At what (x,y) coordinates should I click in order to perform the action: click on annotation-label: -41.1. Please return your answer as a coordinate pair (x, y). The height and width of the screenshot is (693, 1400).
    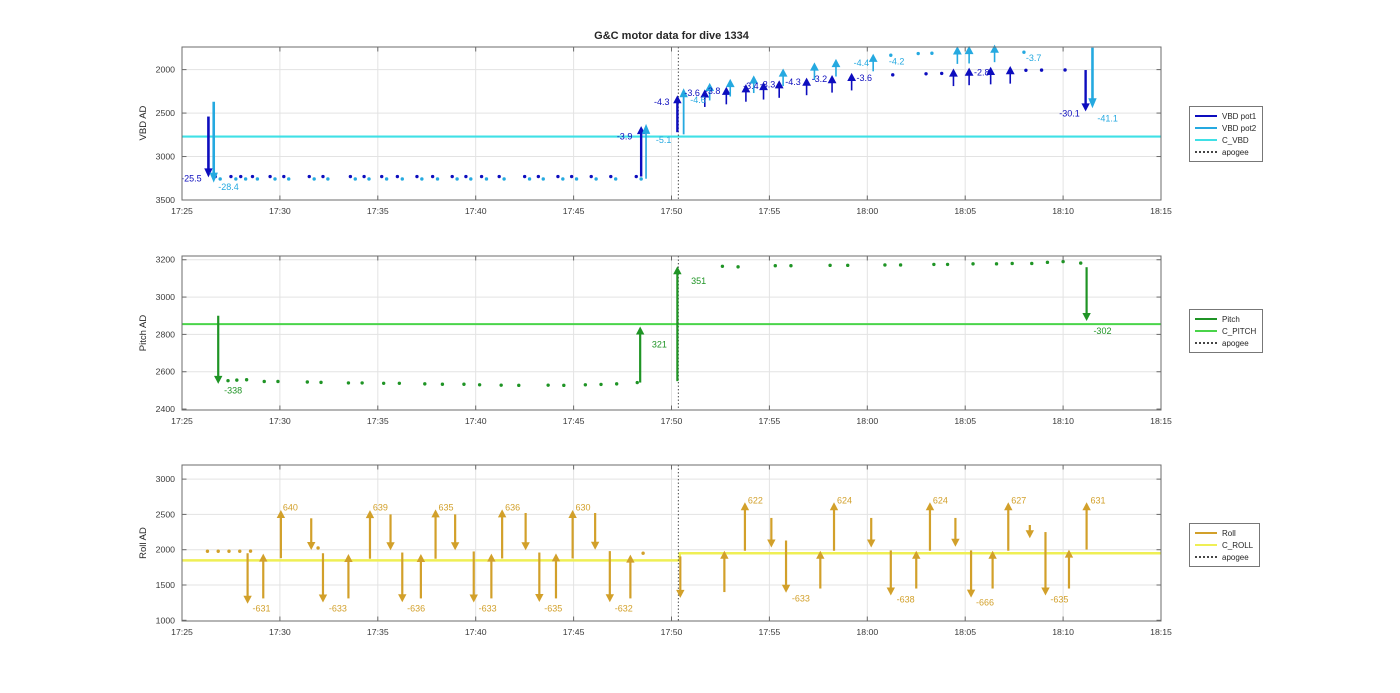
    Looking at the image, I should click on (1107, 119).